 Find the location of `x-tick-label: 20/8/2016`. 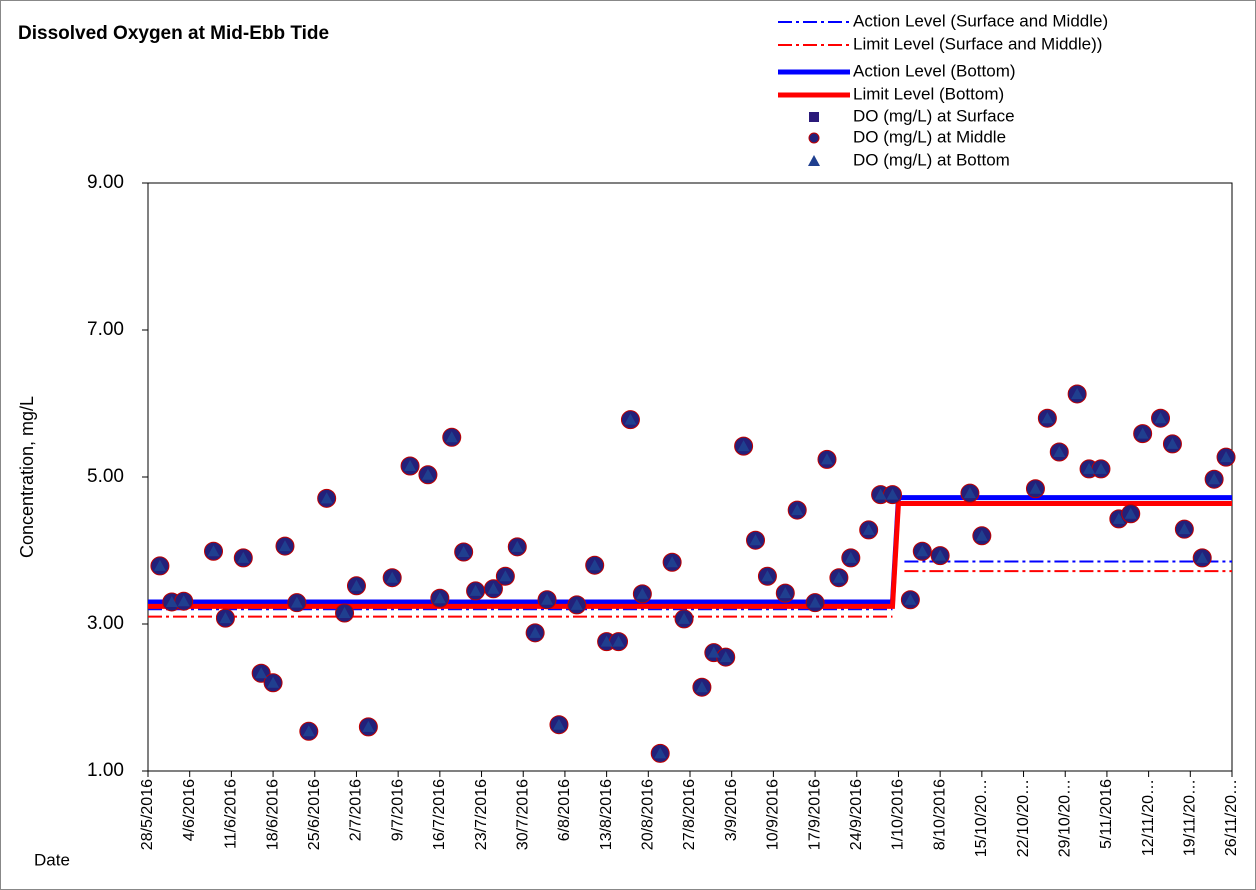

x-tick-label: 20/8/2016 is located at coordinates (648, 814).